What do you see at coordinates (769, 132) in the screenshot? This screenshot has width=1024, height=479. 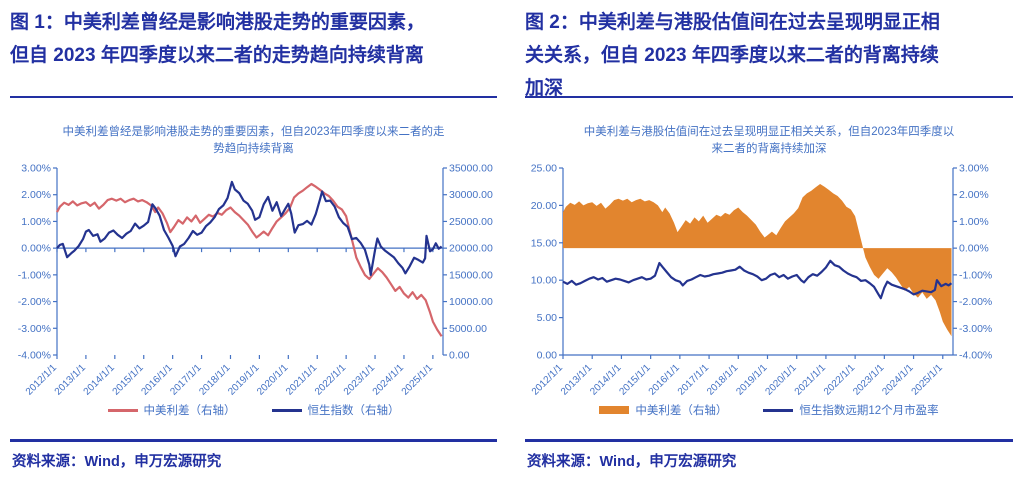 I see `chart-2-title-line-1: 中美利差与港股估值间在过去呈现明显正相关关系，但自2023年四季度以` at bounding box center [769, 132].